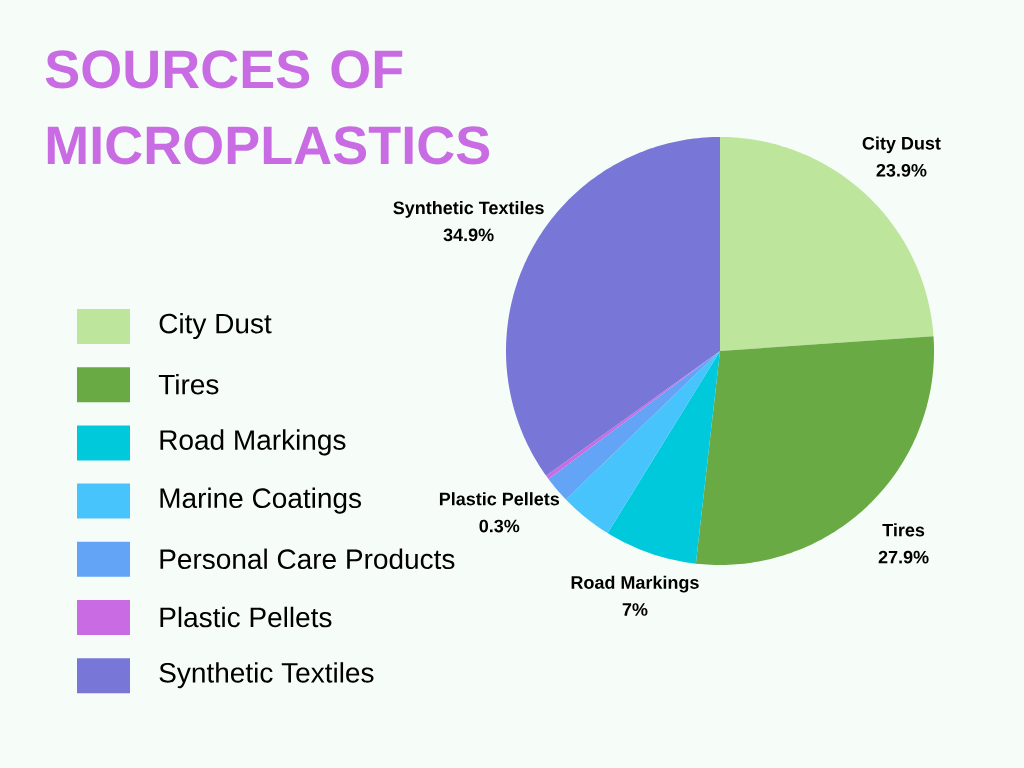 The image size is (1024, 768). Describe the element at coordinates (188, 384) in the screenshot. I see `legend-label: Tires` at that location.